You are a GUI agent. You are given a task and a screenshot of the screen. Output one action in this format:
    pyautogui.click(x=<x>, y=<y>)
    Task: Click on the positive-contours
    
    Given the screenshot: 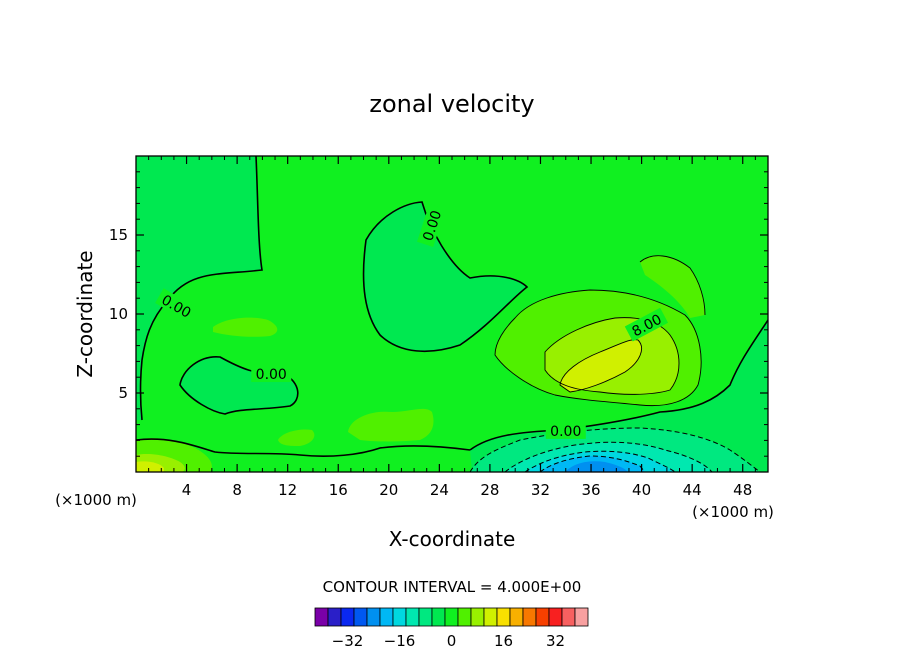 What is the action you would take?
    pyautogui.click(x=600, y=331)
    